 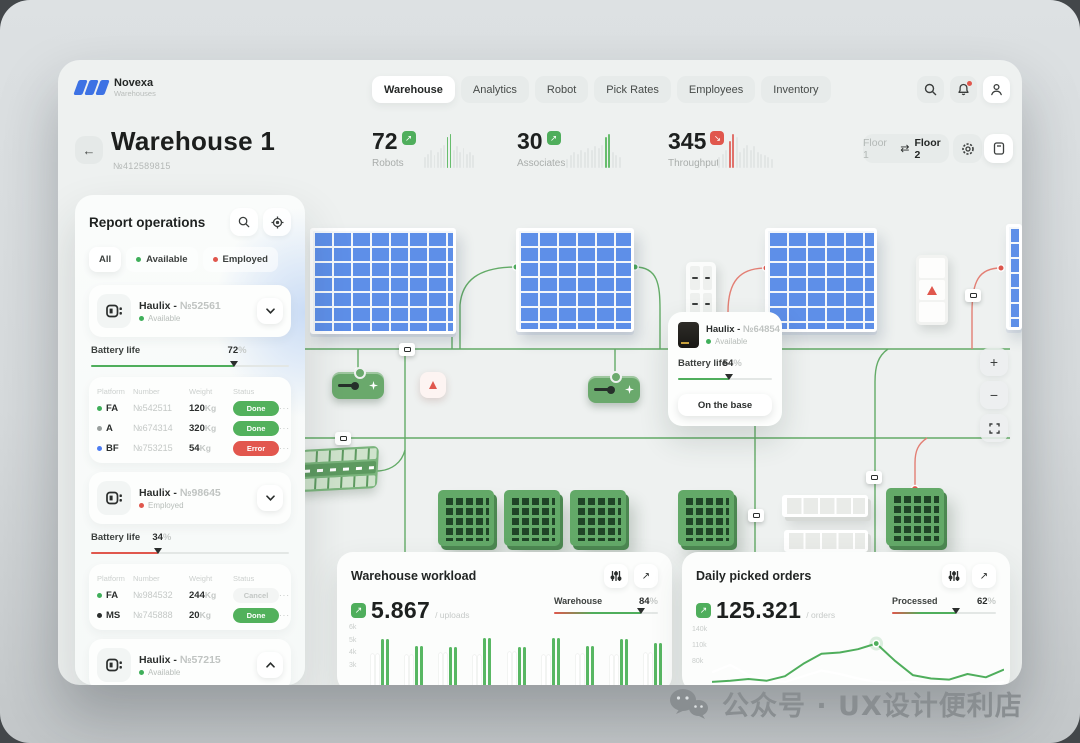 I want to click on panel-title: Report operations, so click(x=147, y=222).